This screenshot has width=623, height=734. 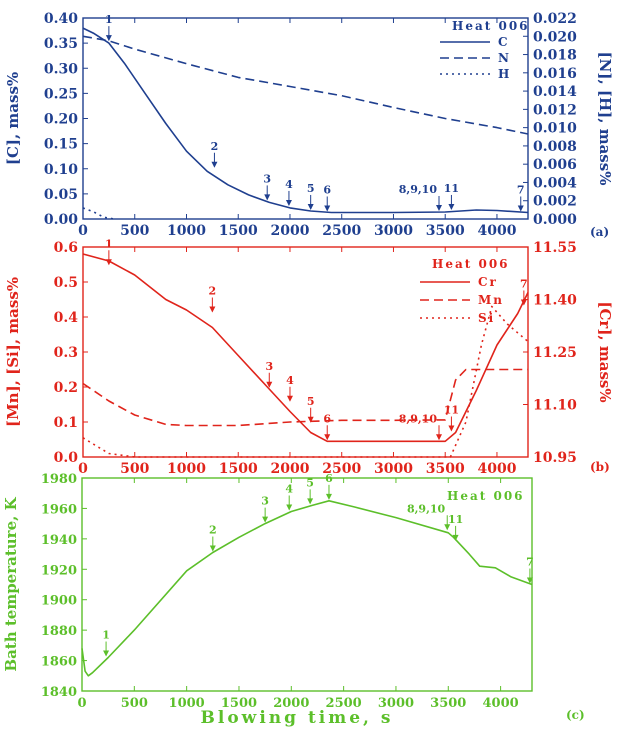 What do you see at coordinates (61, 69) in the screenshot?
I see `y-tick-label: 0.30` at bounding box center [61, 69].